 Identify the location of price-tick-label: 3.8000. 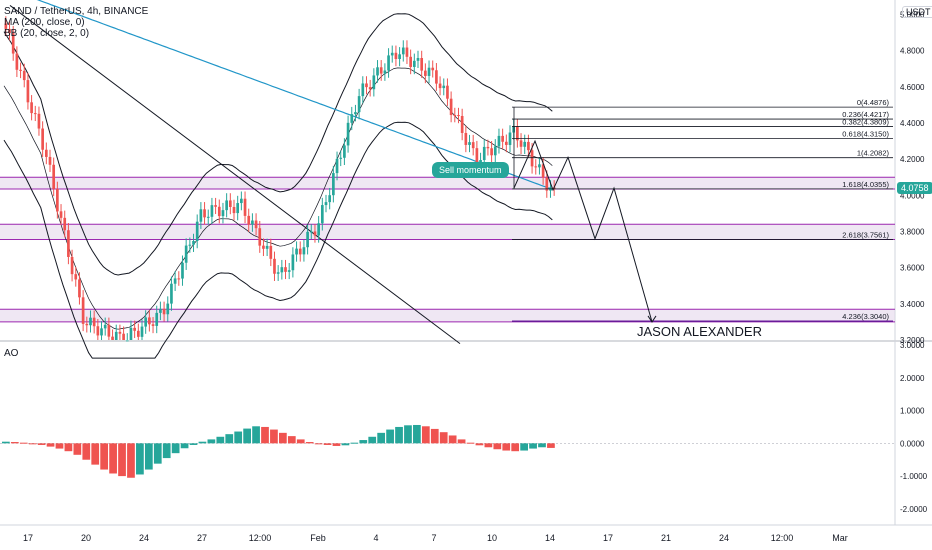
(912, 231).